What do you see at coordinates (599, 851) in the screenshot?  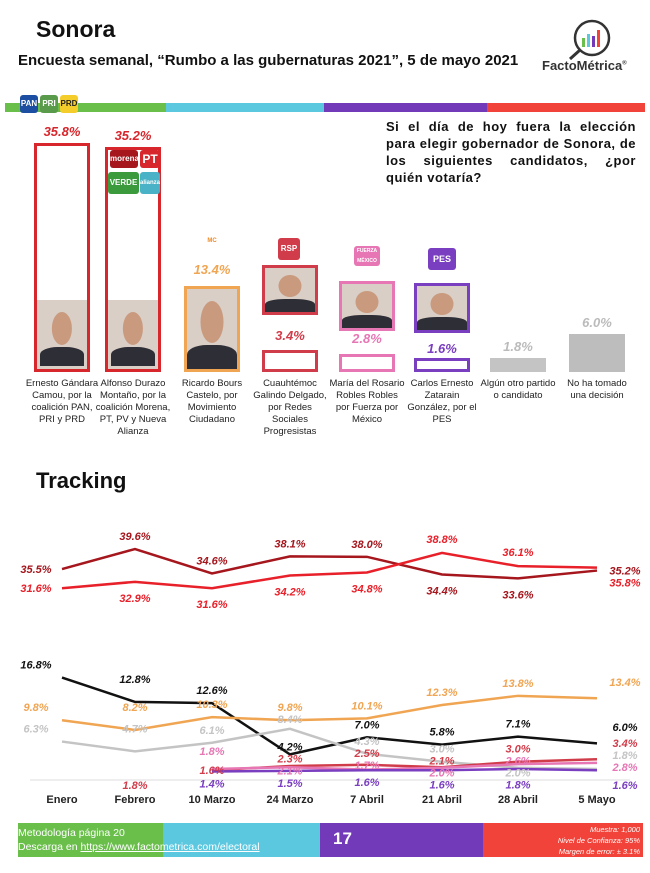 I see `margin-of-error: Margen de error: ± 3.1%` at bounding box center [599, 851].